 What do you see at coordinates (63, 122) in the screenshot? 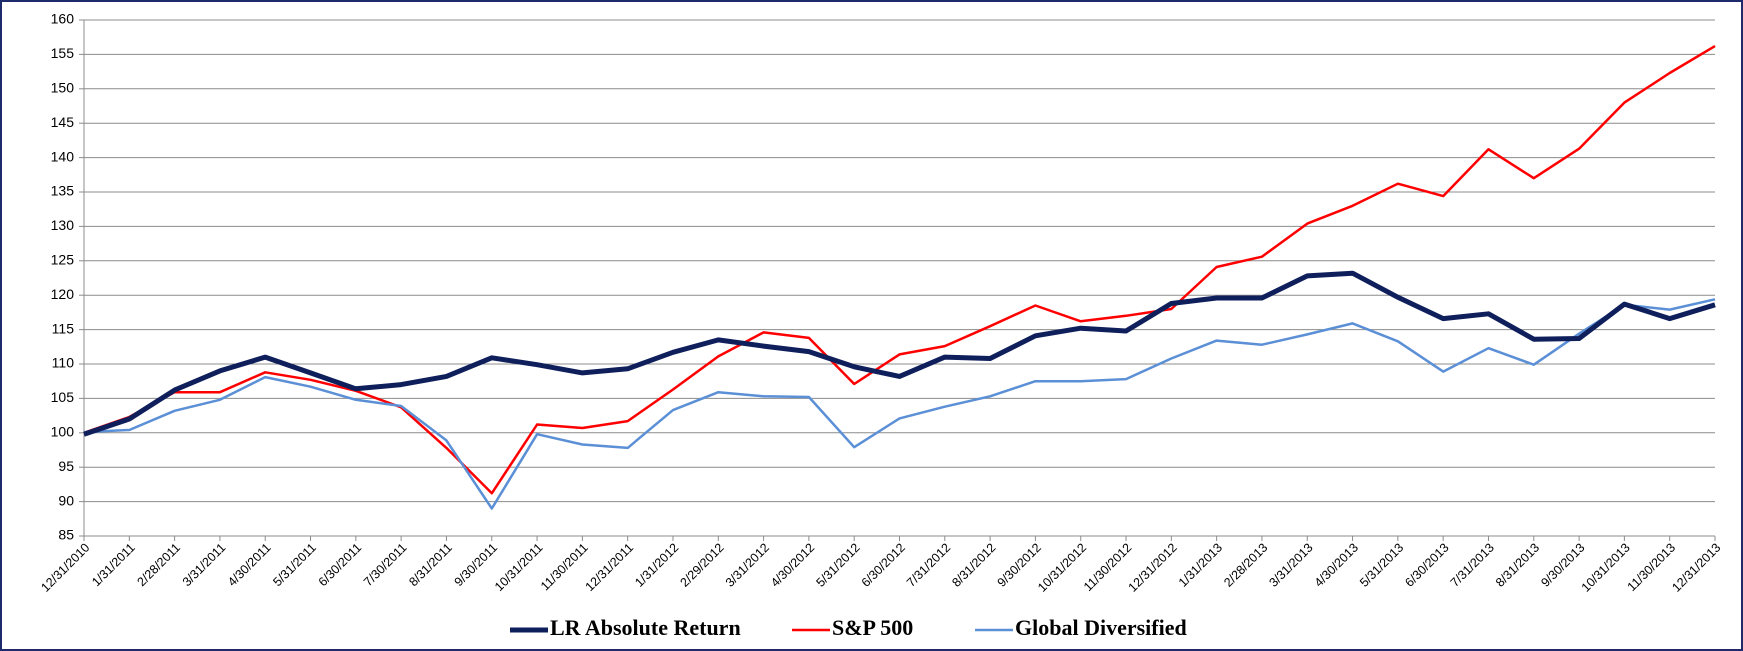
I see `y-tick-label: 145` at bounding box center [63, 122].